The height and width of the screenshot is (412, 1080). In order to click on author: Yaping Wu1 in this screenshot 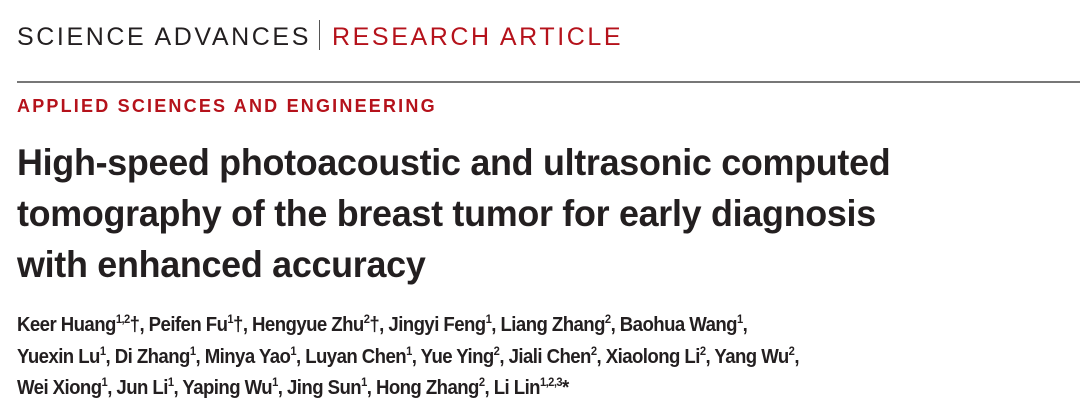, I will do `click(230, 387)`.